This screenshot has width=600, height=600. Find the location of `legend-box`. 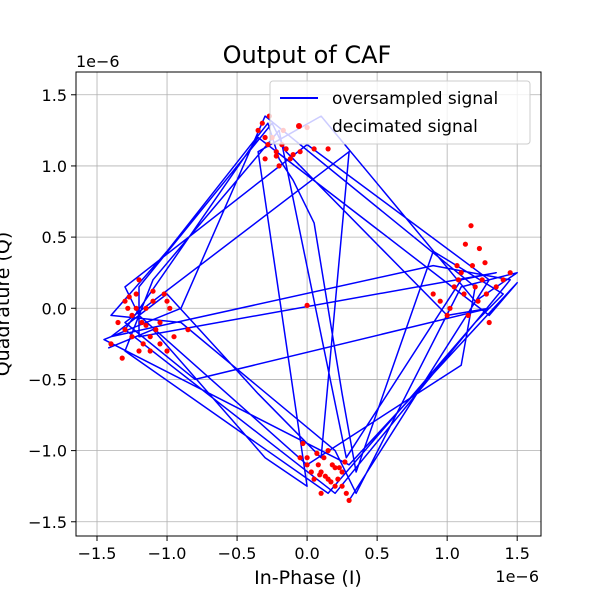

legend-box is located at coordinates (400, 112).